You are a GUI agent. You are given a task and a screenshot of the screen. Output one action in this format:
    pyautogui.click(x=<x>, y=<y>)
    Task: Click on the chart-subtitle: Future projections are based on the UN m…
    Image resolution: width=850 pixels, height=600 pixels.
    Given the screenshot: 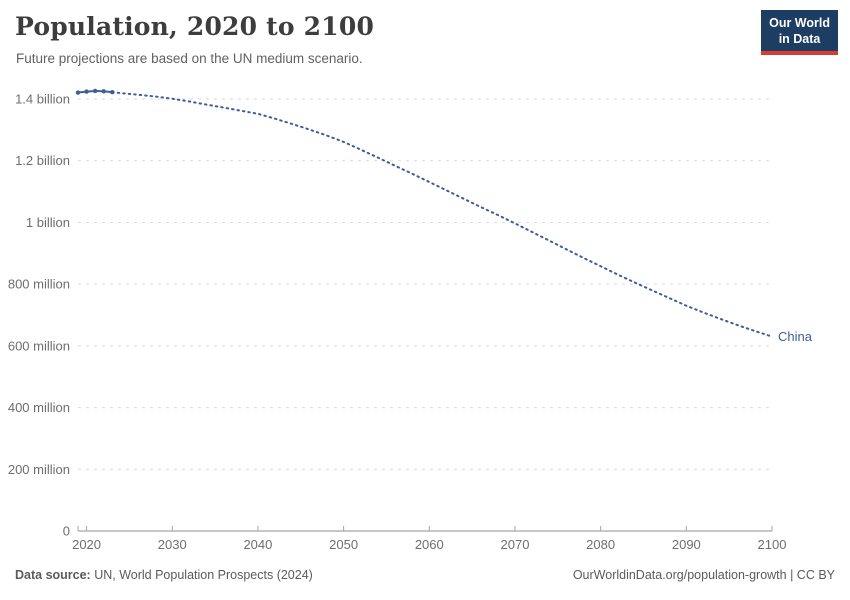 What is the action you would take?
    pyautogui.click(x=189, y=58)
    